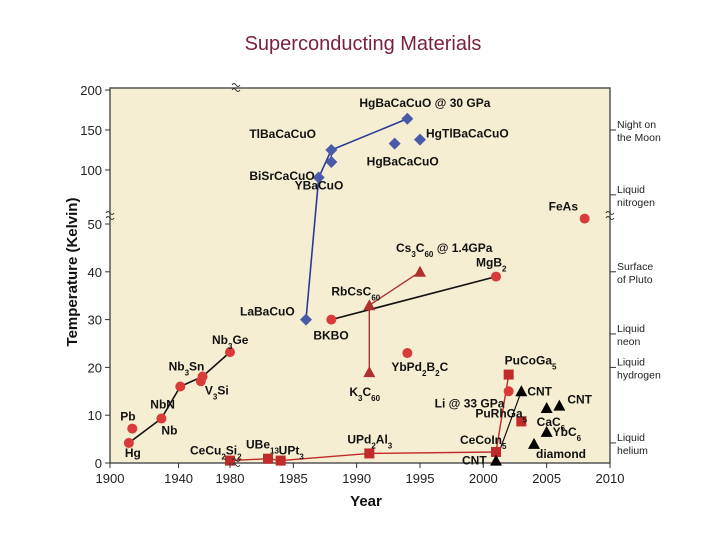 The image size is (720, 540). Describe the element at coordinates (444, 249) in the screenshot. I see `point-label-2-2: Cs3C60 @ 1.4GPa` at that location.